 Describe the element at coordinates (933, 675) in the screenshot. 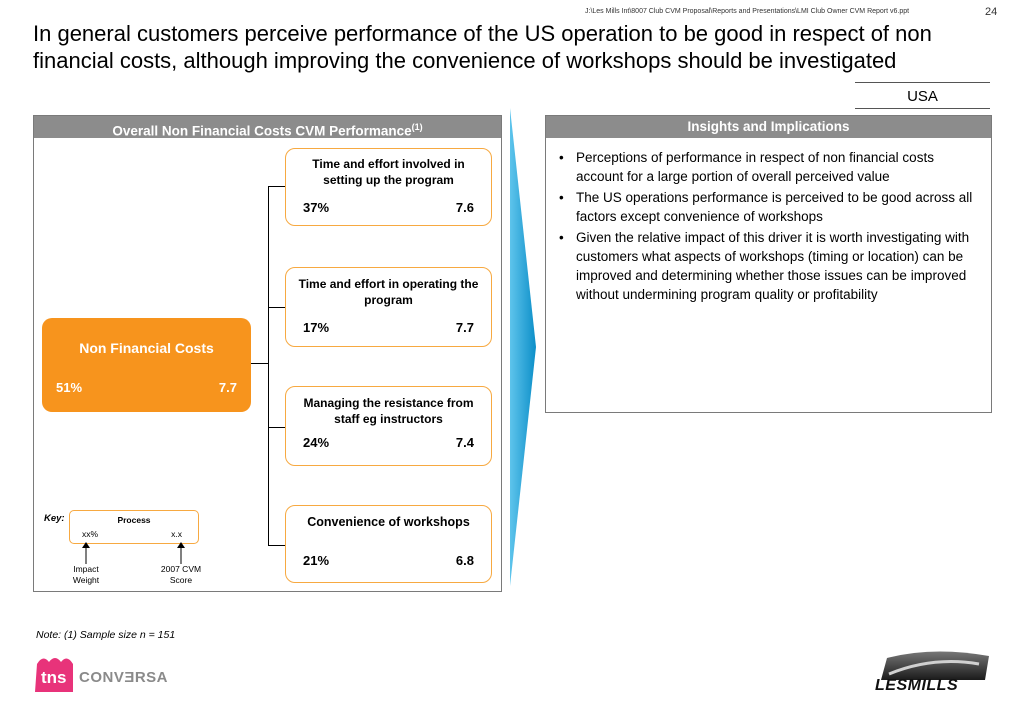

I see `les-mills-logo: LESMILLS` at that location.